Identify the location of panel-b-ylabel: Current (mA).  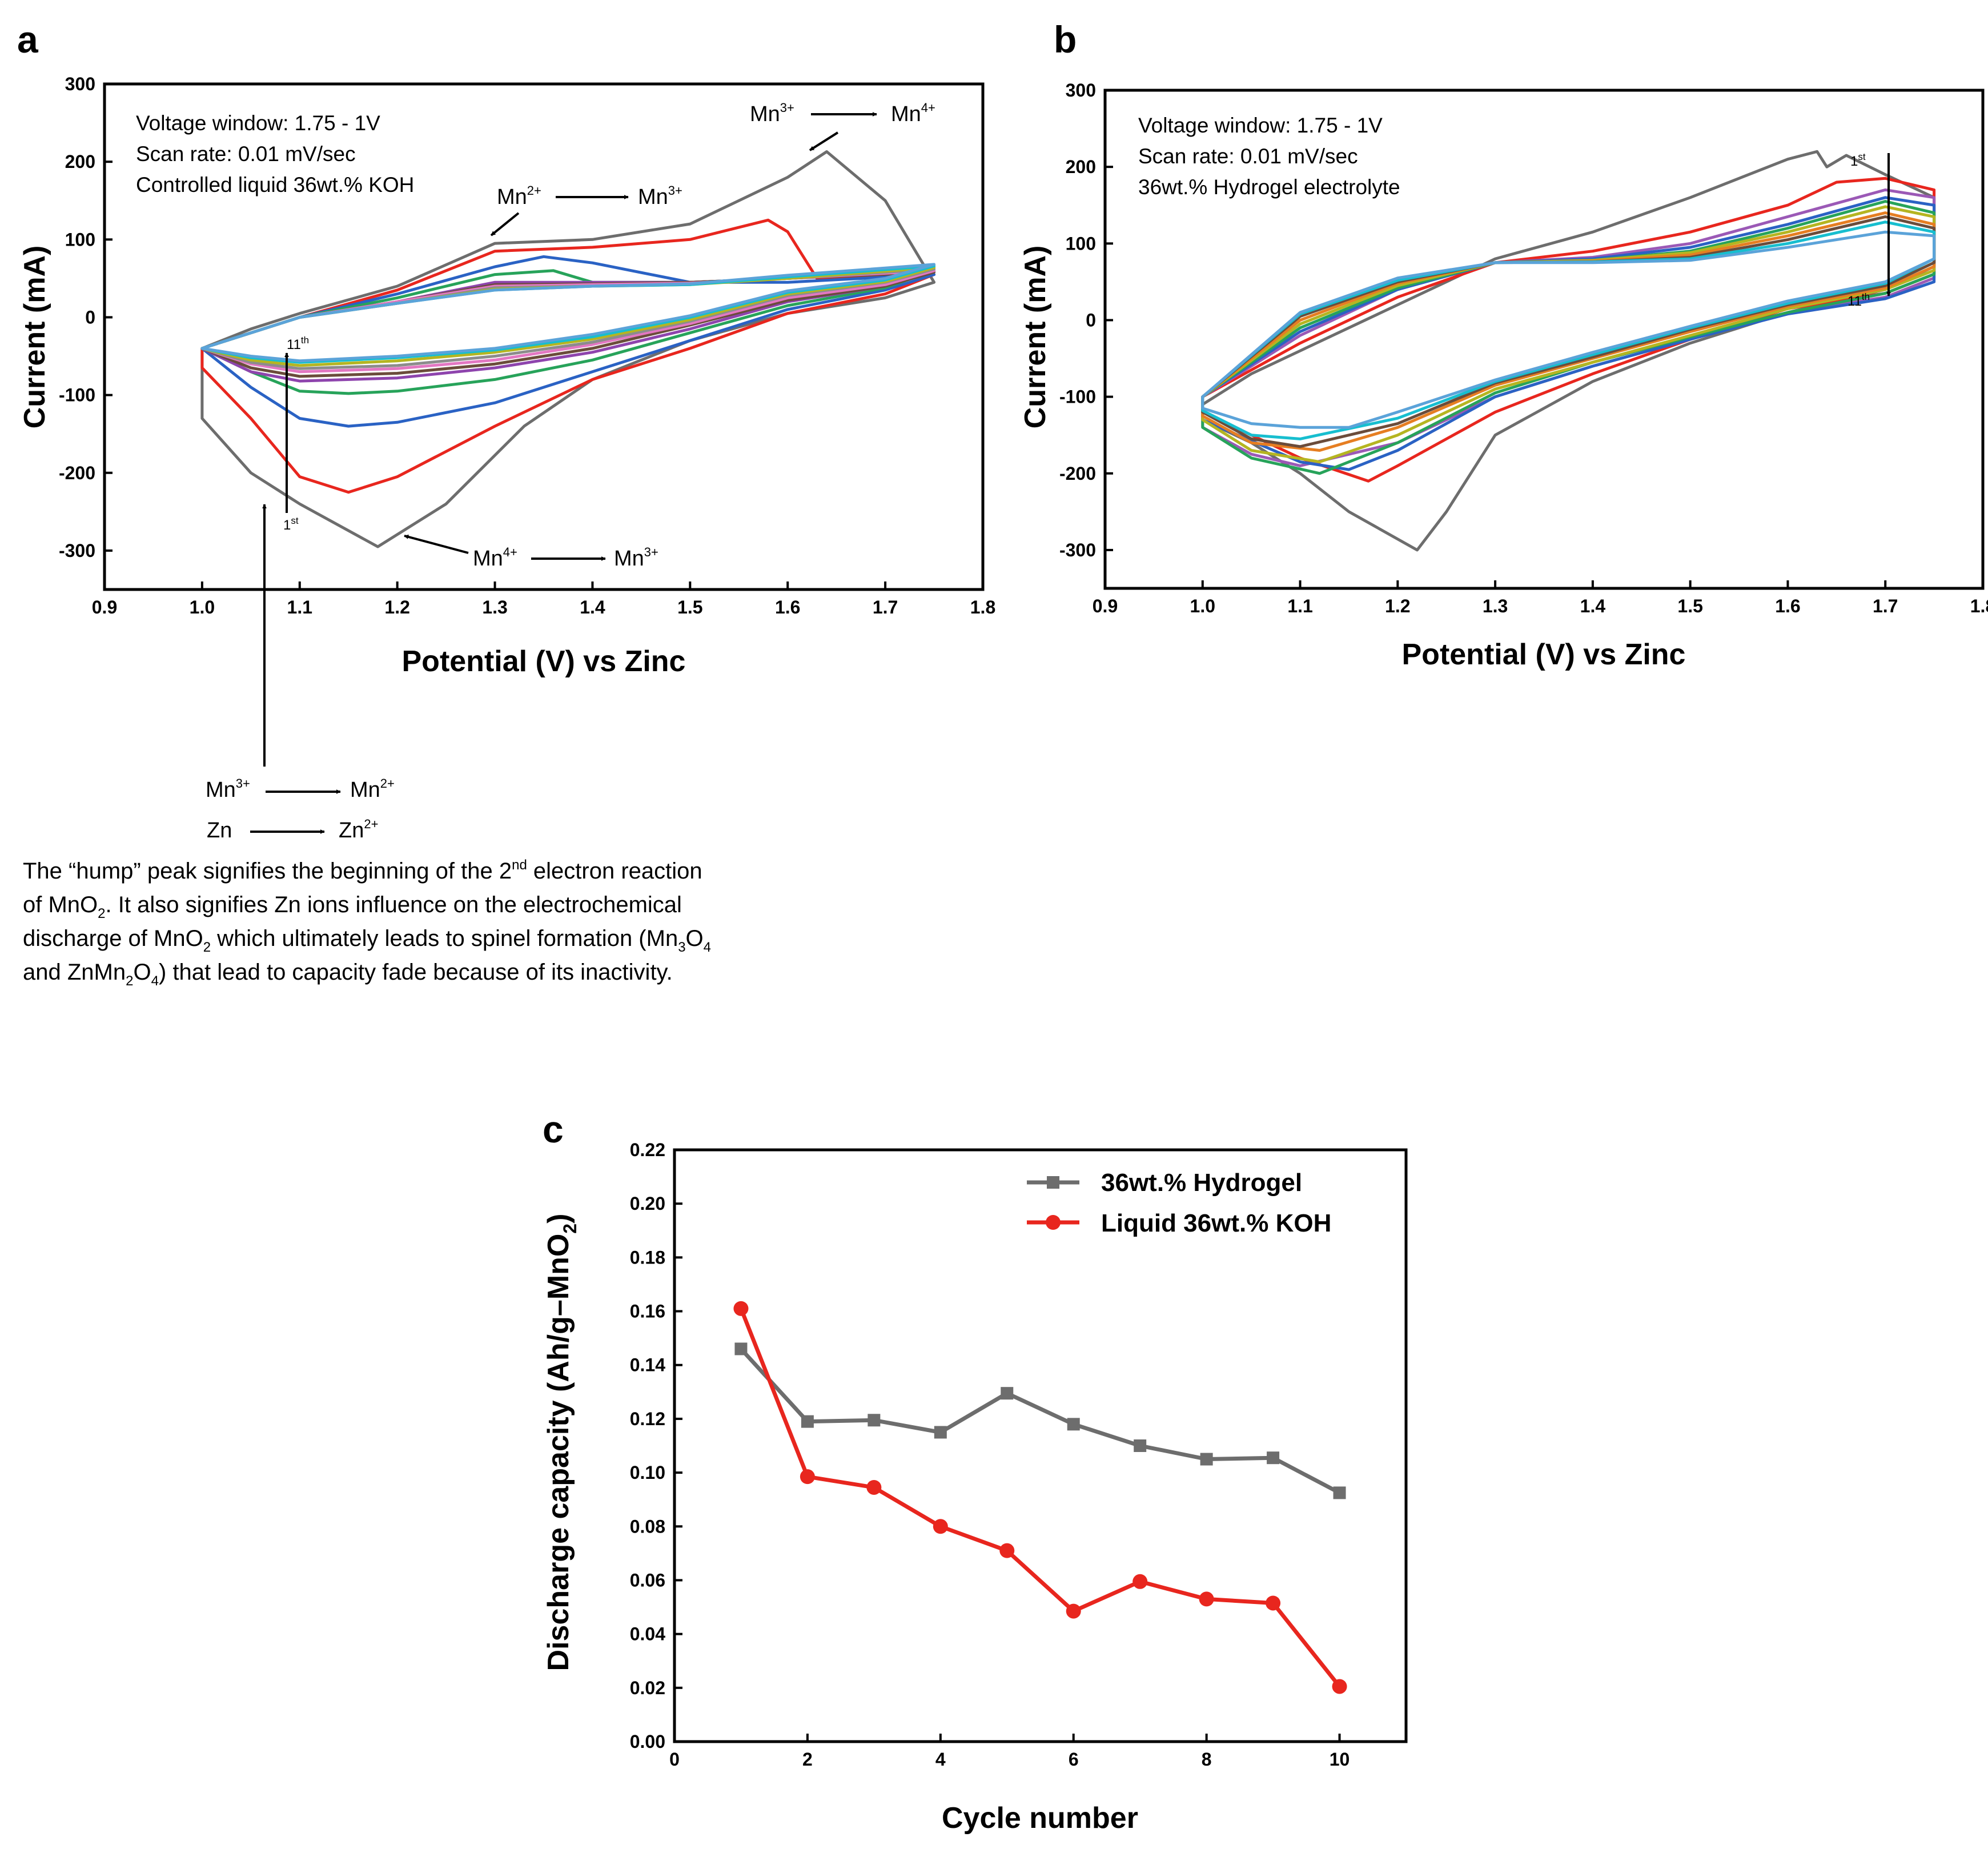
(1035, 337).